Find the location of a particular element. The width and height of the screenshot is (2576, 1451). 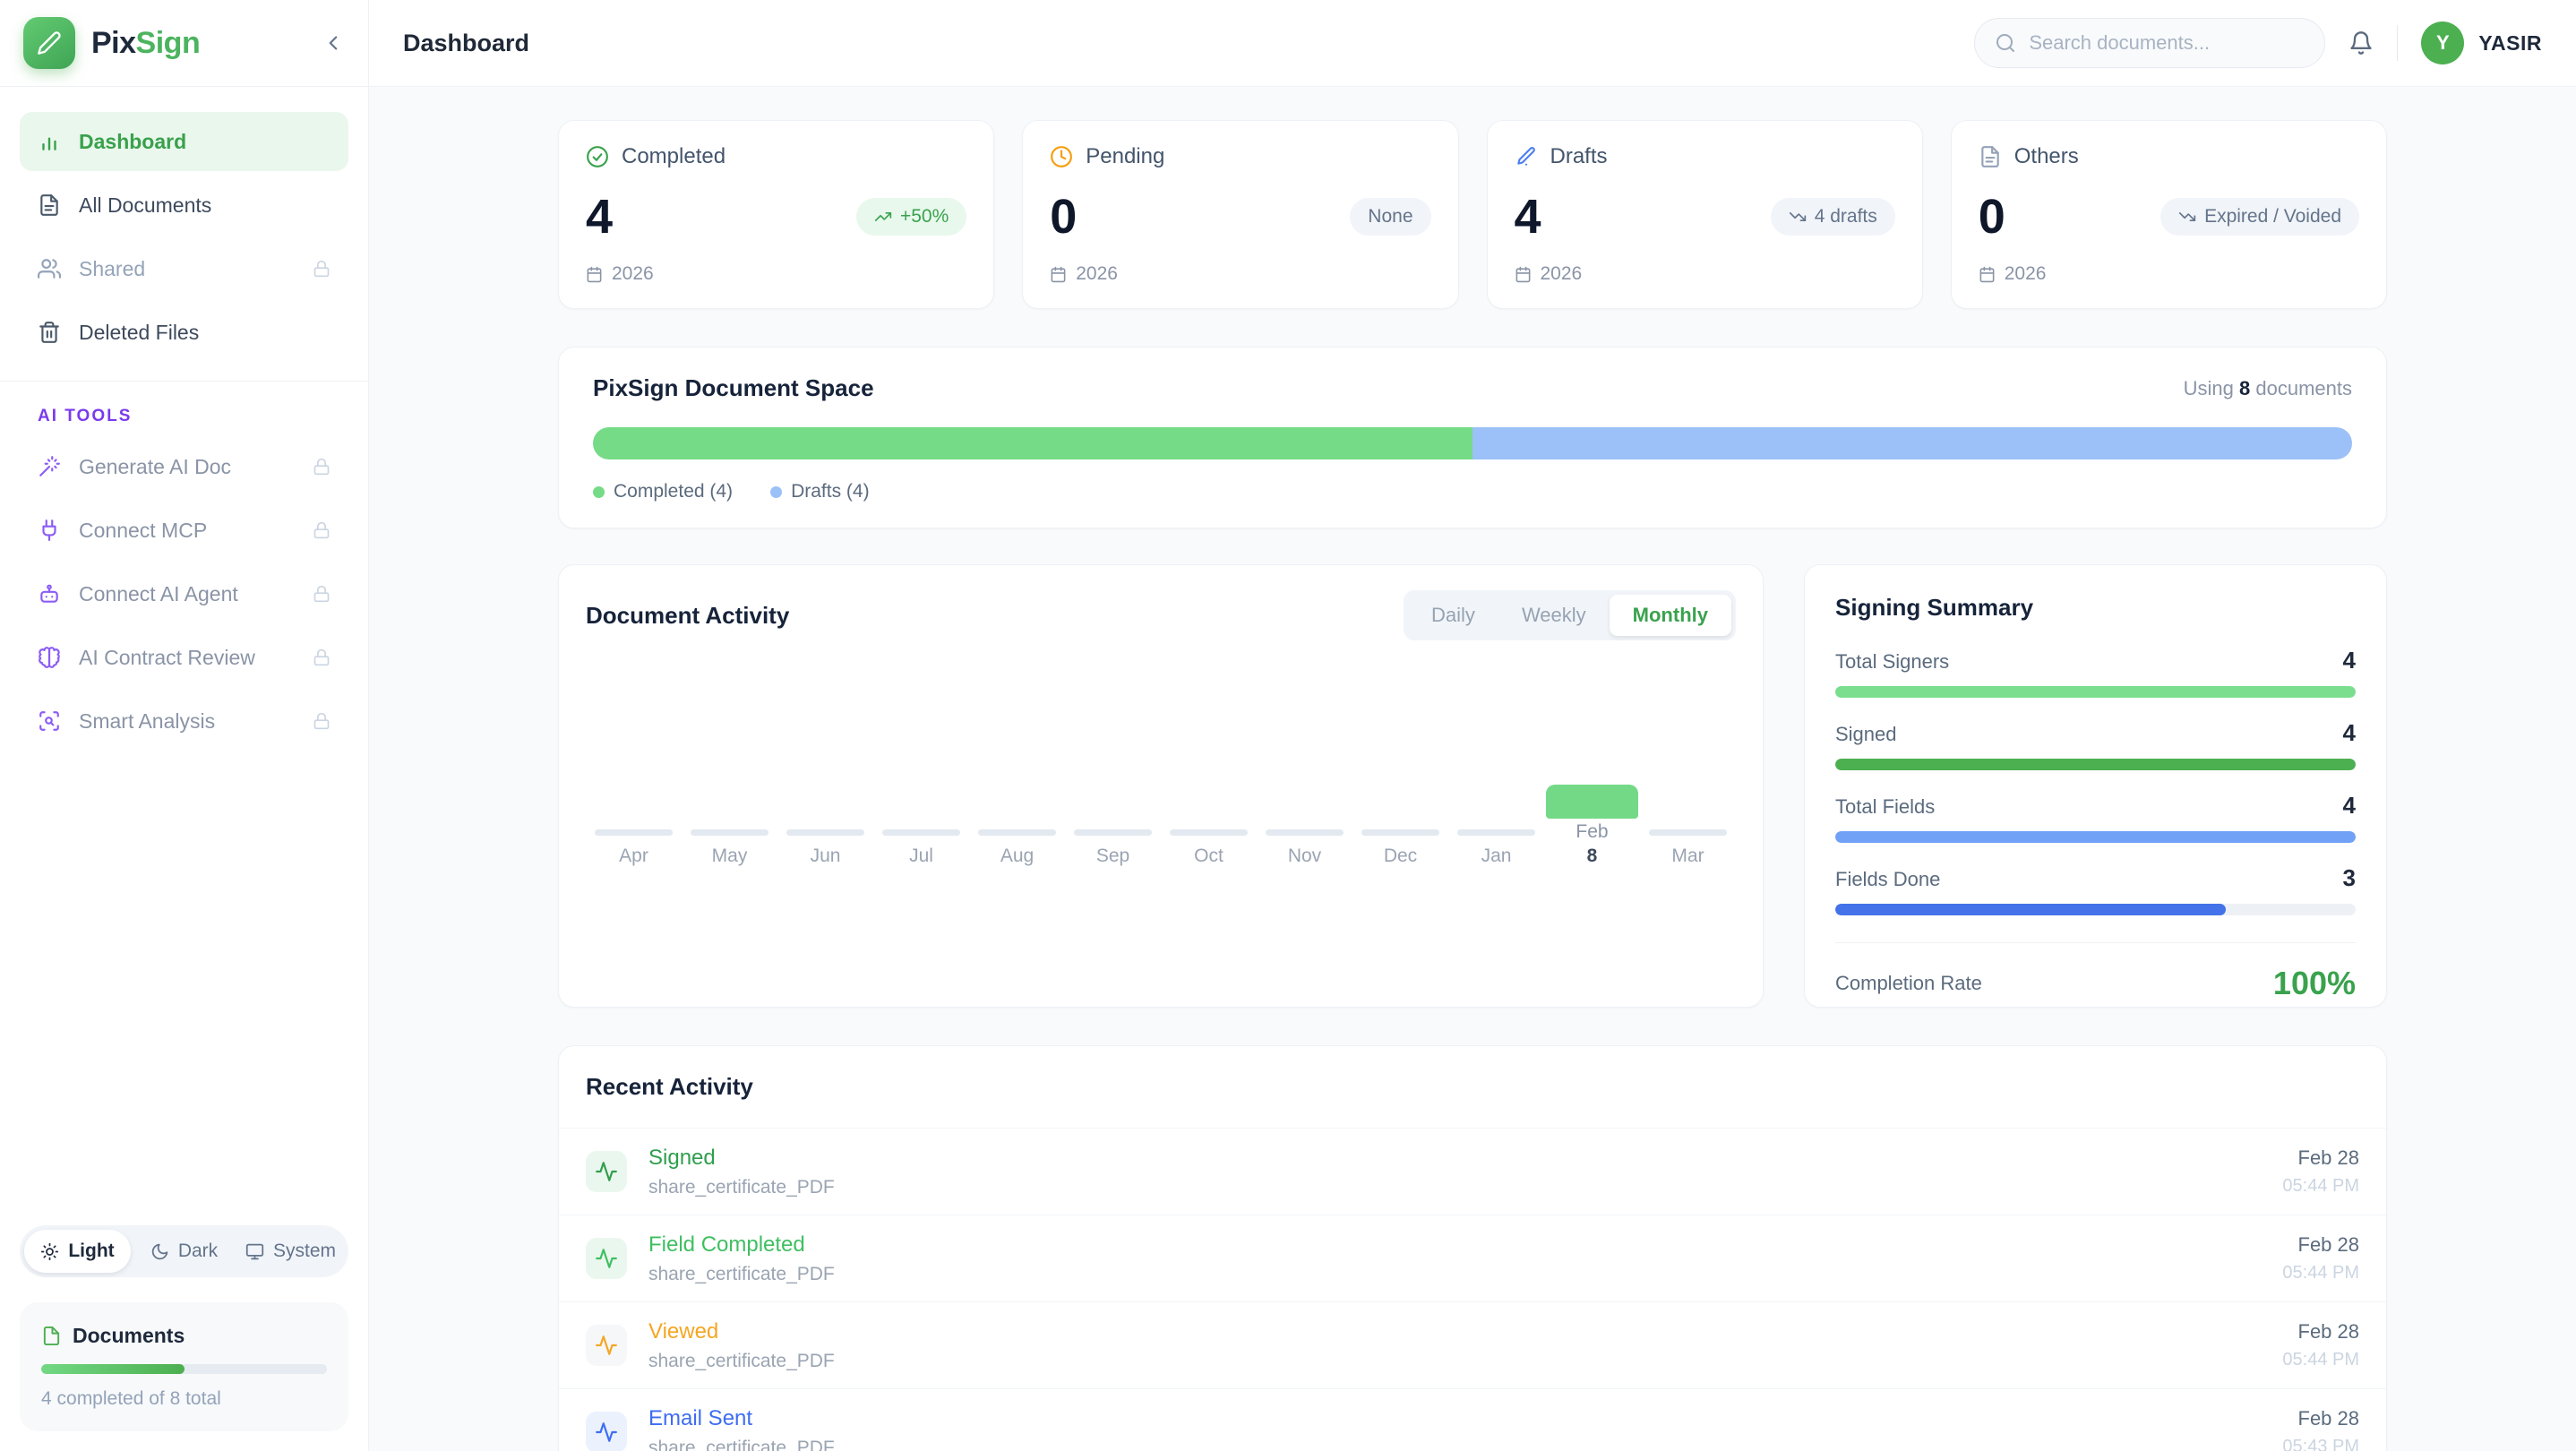

sidebar-item-connect-ai-agent: Connect AI Agent is located at coordinates (184, 593).